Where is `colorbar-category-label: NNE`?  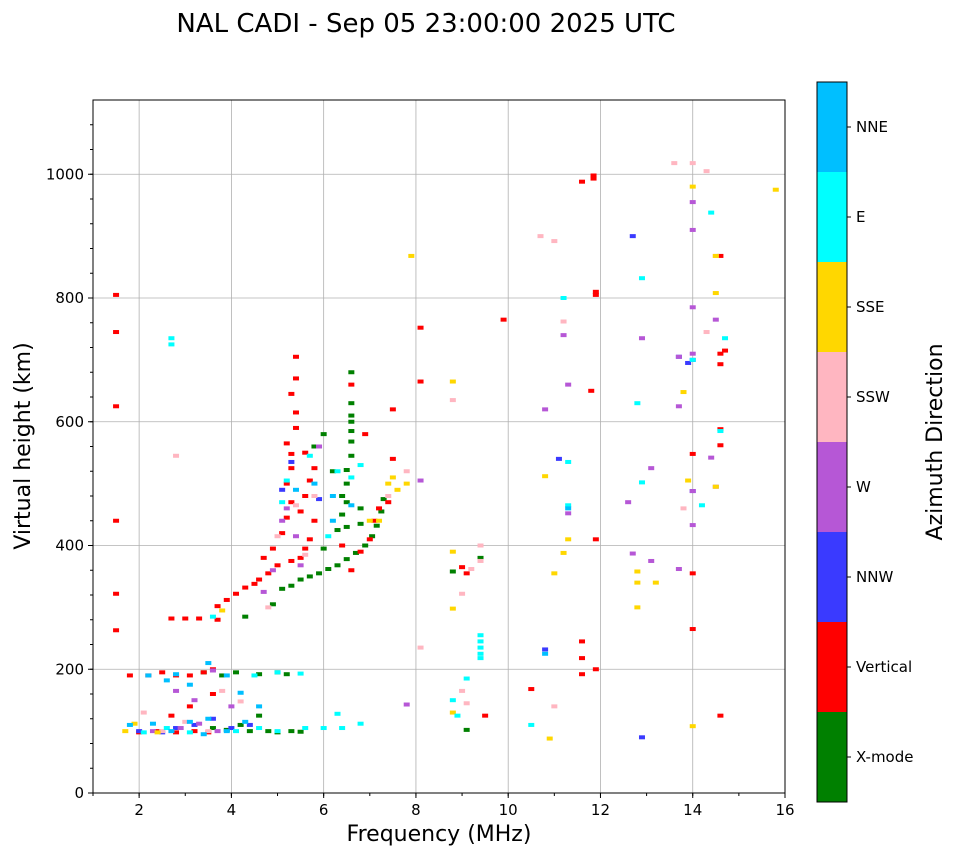 colorbar-category-label: NNE is located at coordinates (872, 127).